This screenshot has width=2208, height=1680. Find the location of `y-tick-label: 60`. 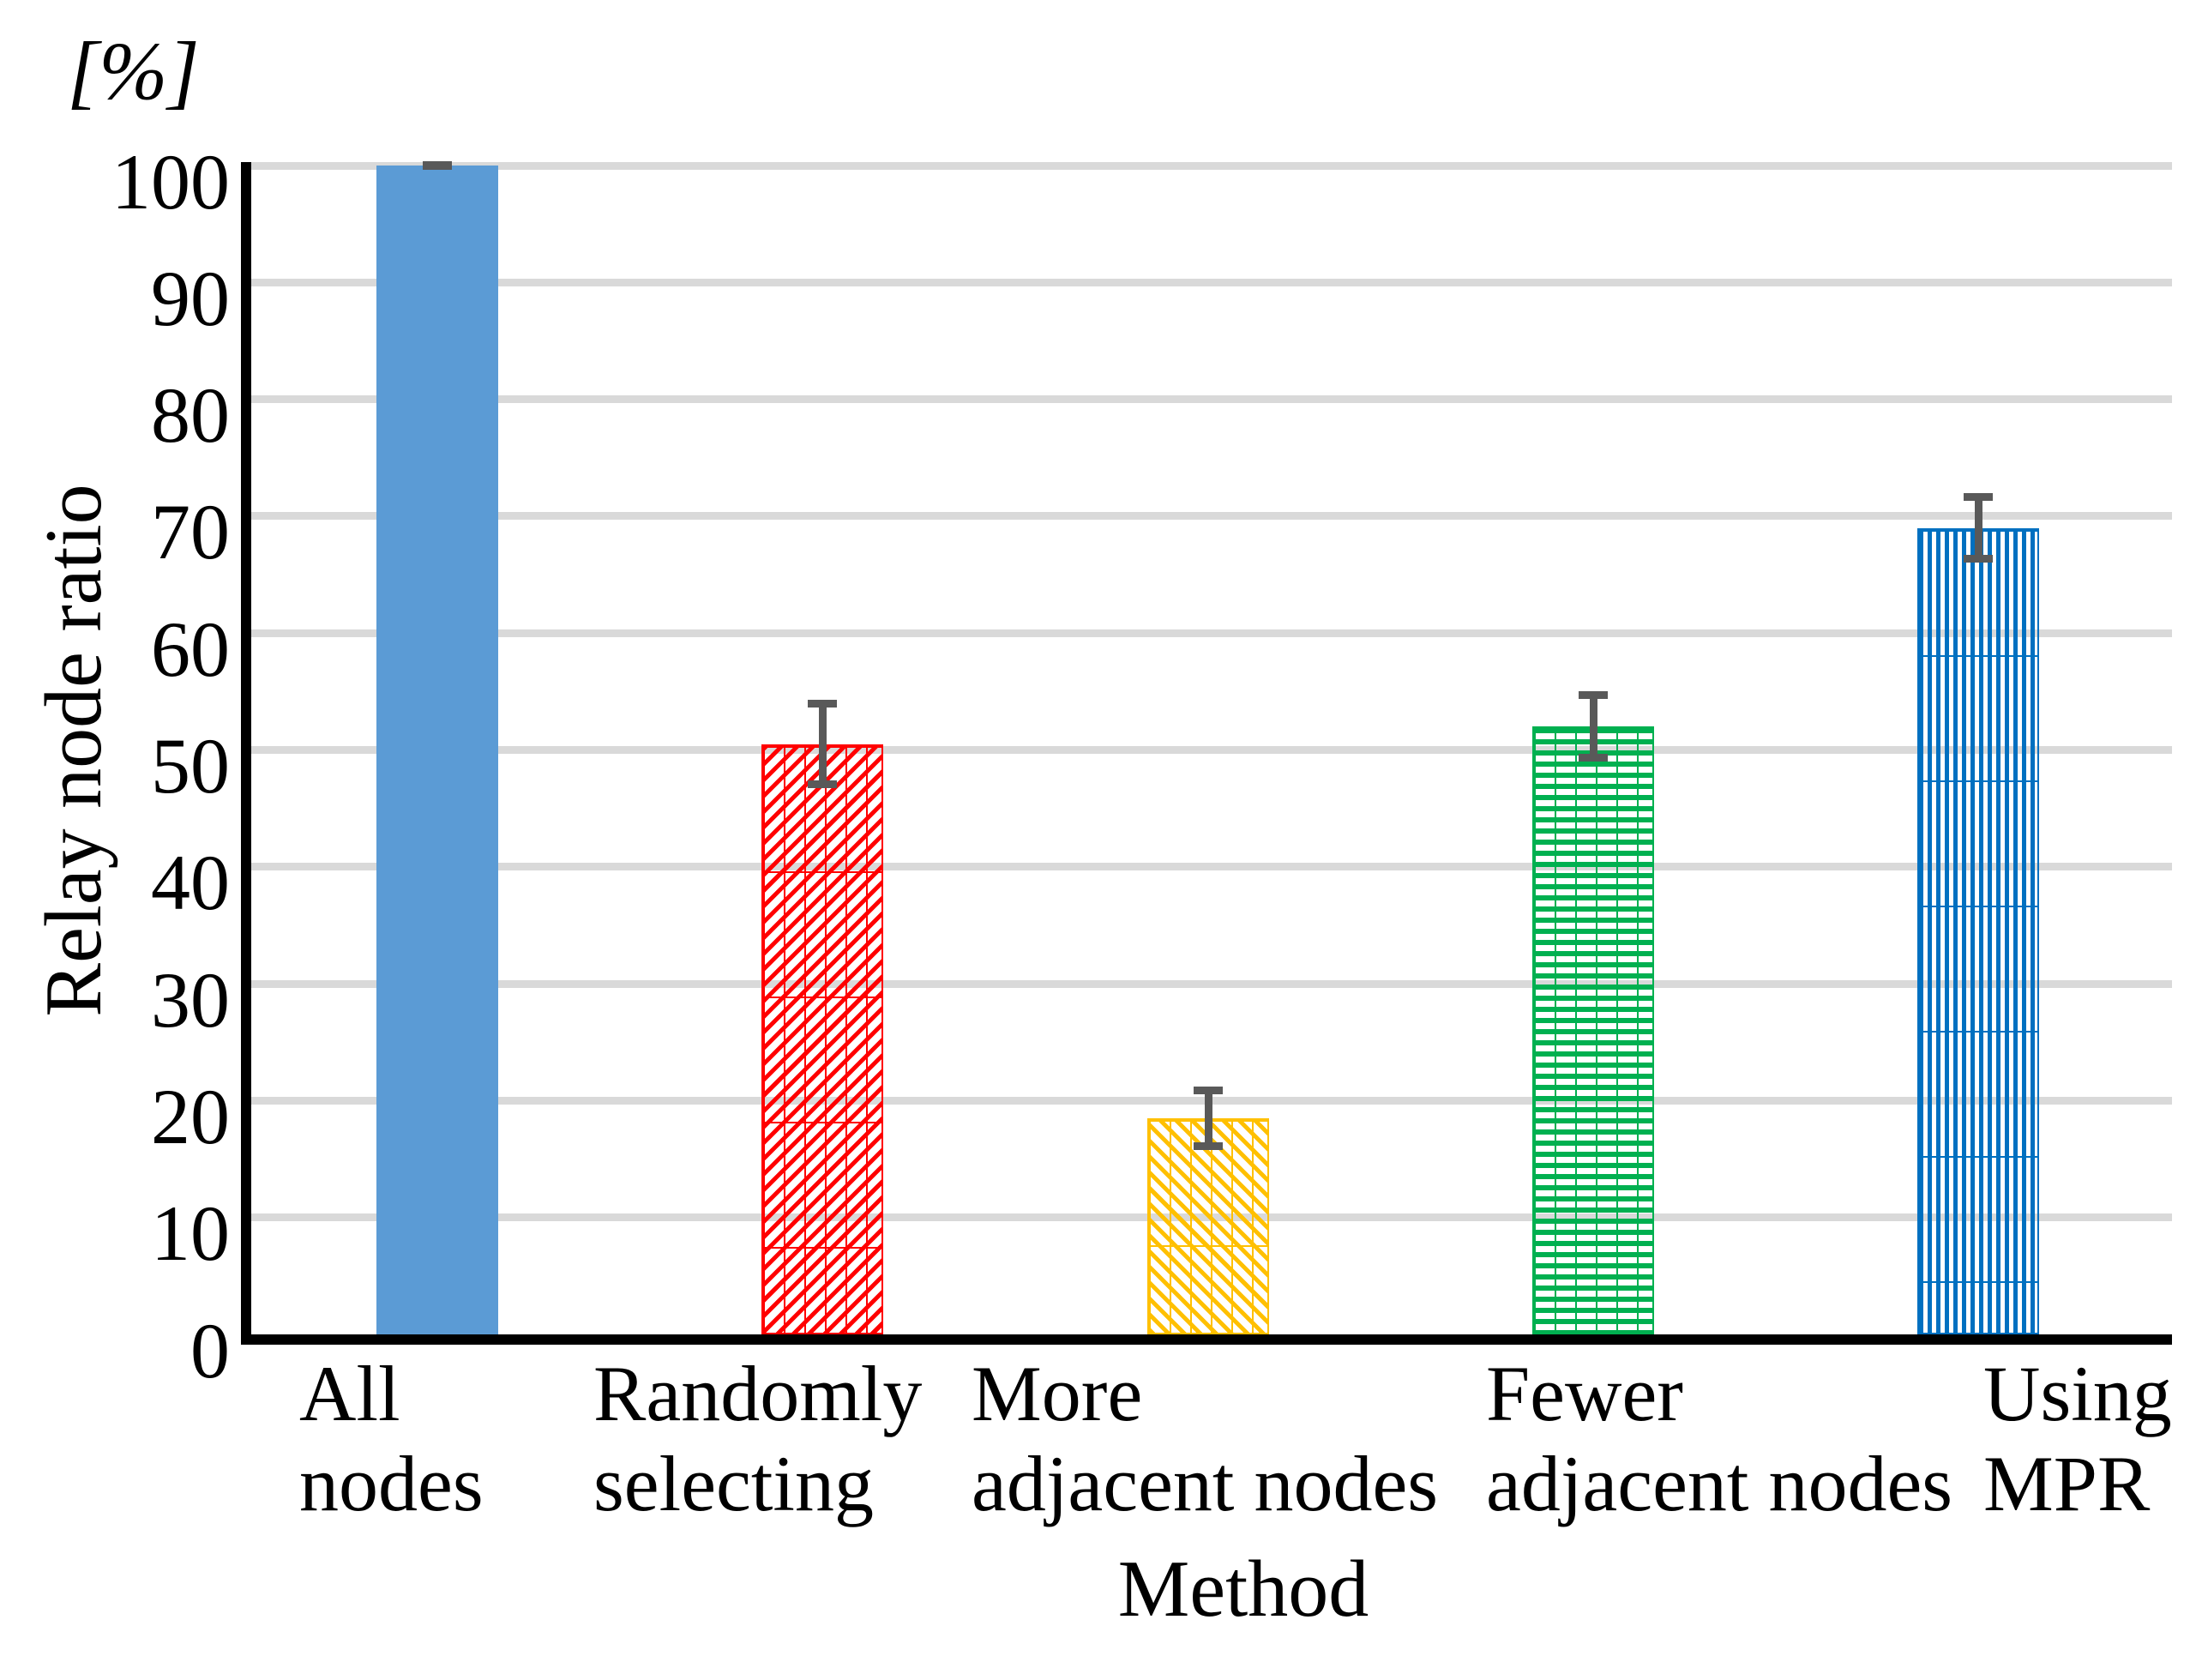

y-tick-label: 60 is located at coordinates (190, 649).